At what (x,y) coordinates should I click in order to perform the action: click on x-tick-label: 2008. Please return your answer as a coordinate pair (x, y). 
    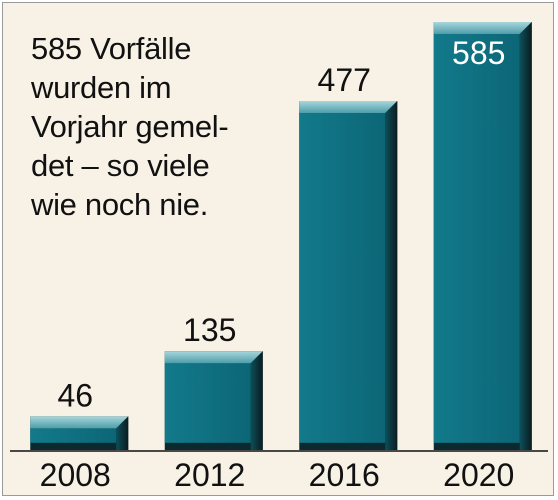
    Looking at the image, I should click on (75, 475).